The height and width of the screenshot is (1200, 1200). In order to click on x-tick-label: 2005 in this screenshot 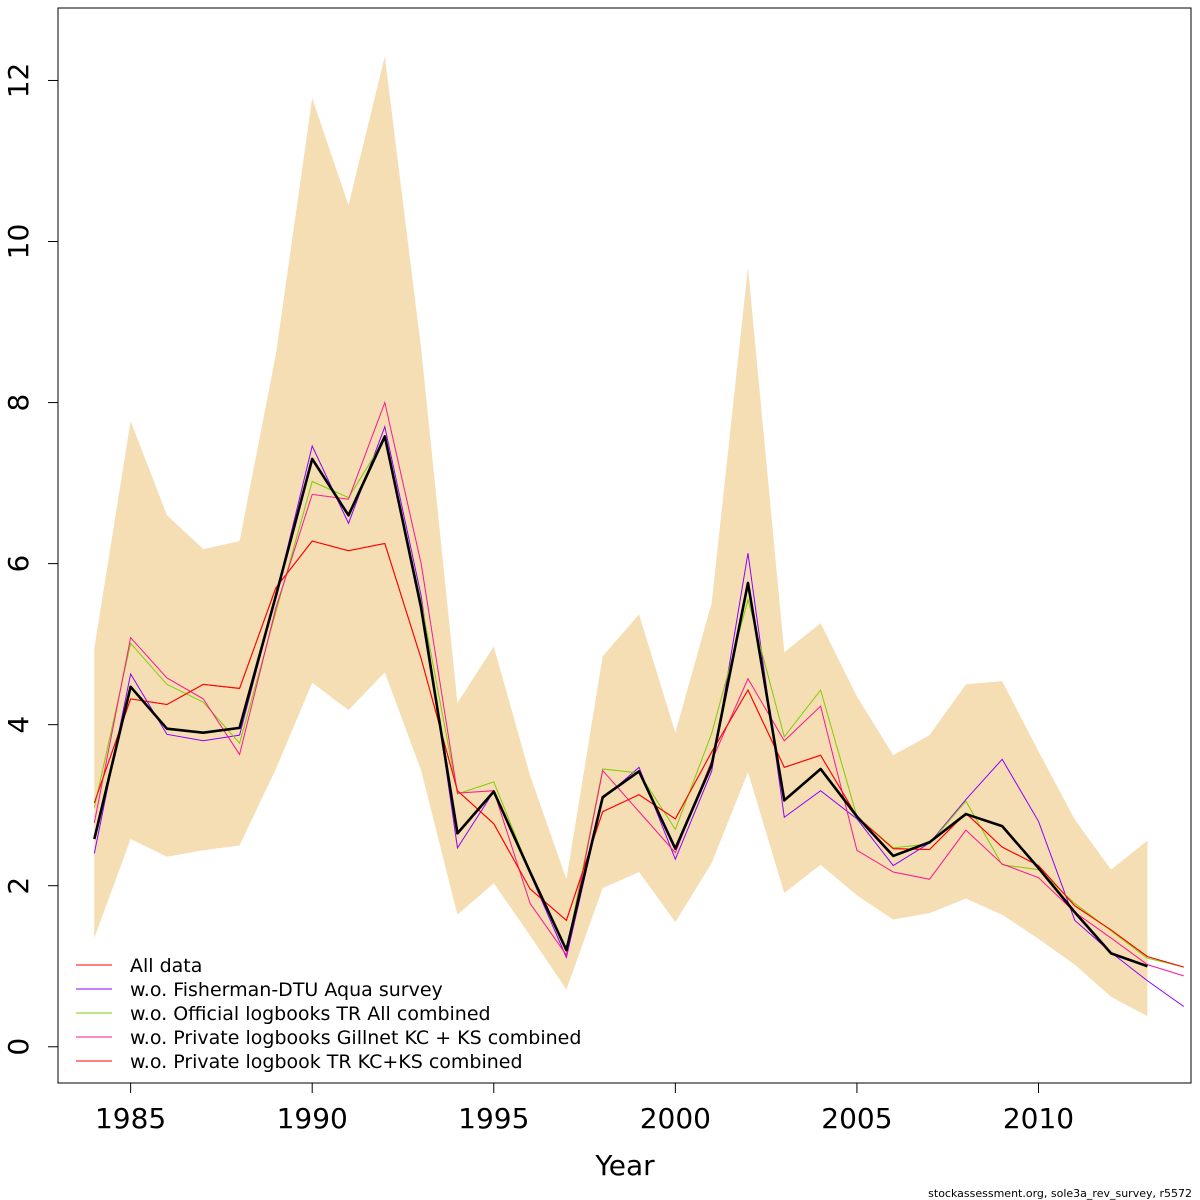, I will do `click(856, 1118)`.